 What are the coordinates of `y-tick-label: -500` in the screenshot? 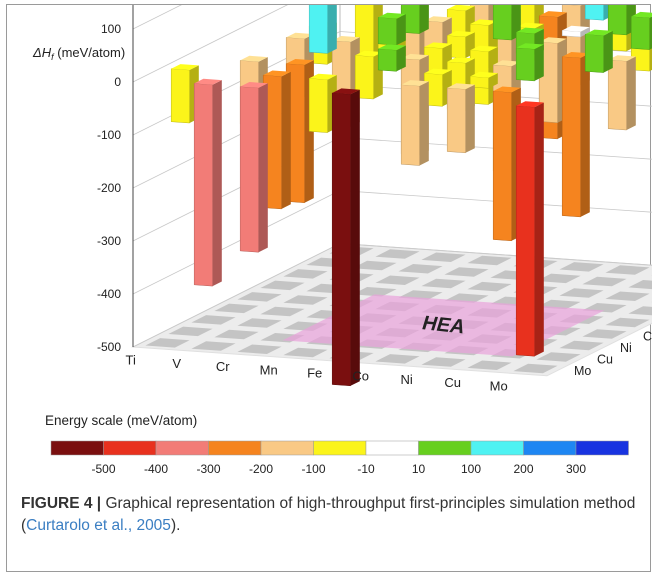 It's located at (109, 347).